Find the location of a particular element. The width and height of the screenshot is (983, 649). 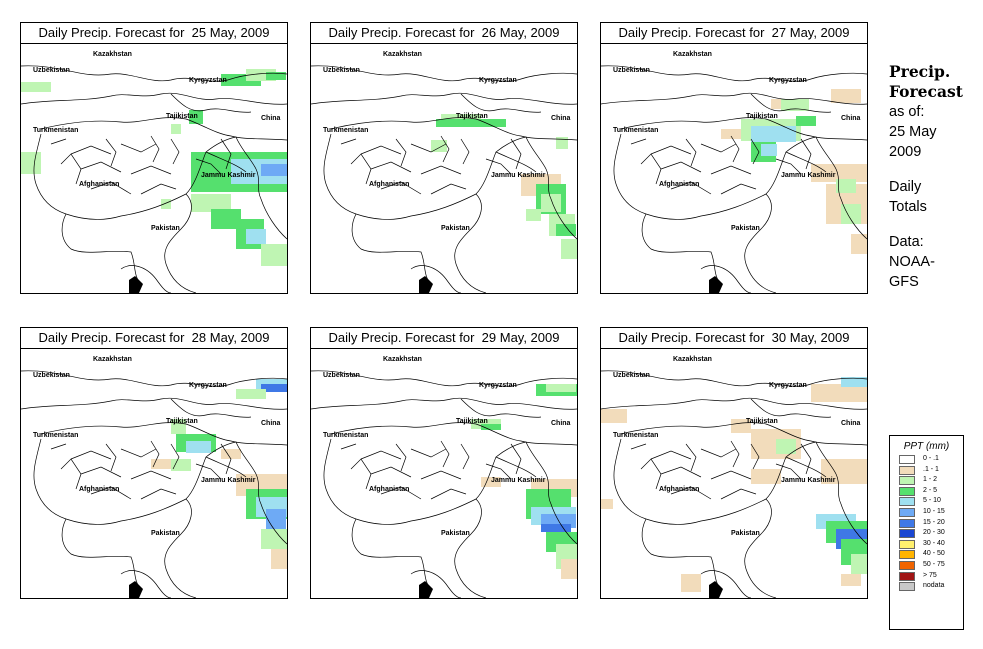

legend-item: .1 - 1 is located at coordinates (926, 470).